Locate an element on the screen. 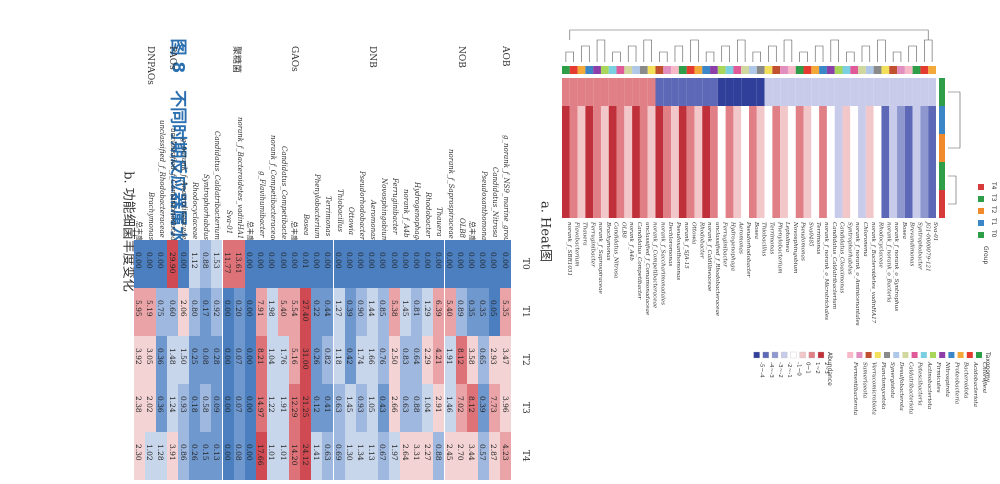 The image size is (1000, 484). taxonomy-legend-label: Caldatribacteriota is located at coordinates (910, 388).